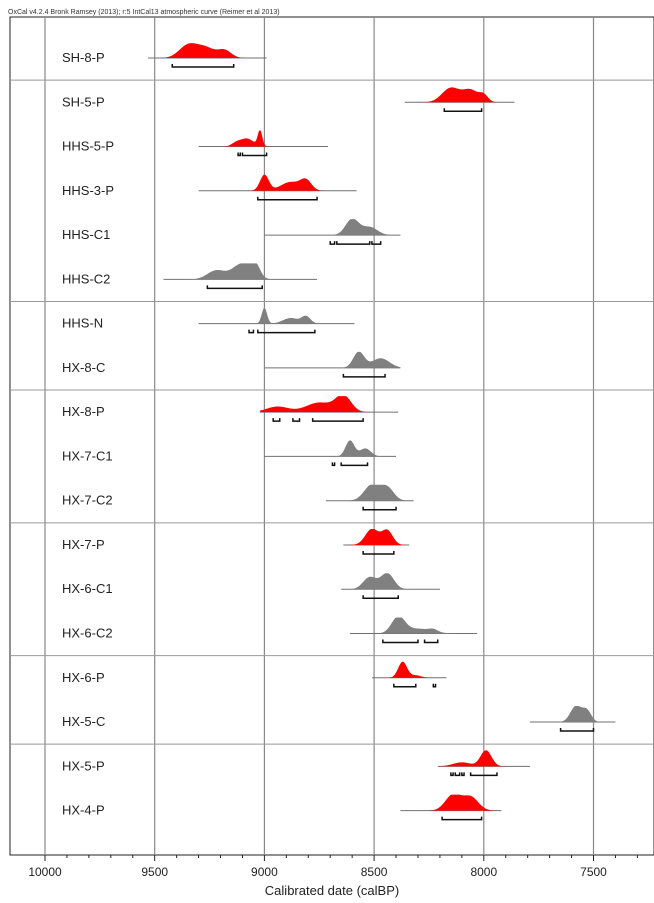 This screenshot has height=903, width=654. What do you see at coordinates (83, 721) in the screenshot?
I see `sample-label: HX-5-C` at bounding box center [83, 721].